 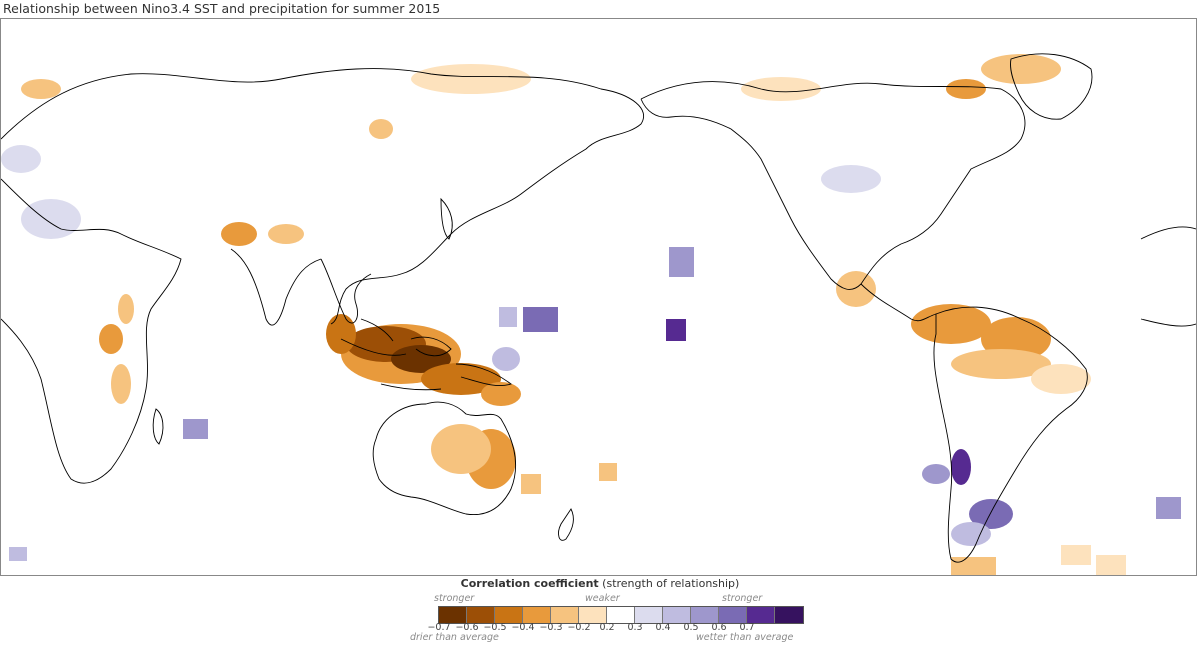 I want to click on legend-tick-label: −0.2, so click(x=579, y=627).